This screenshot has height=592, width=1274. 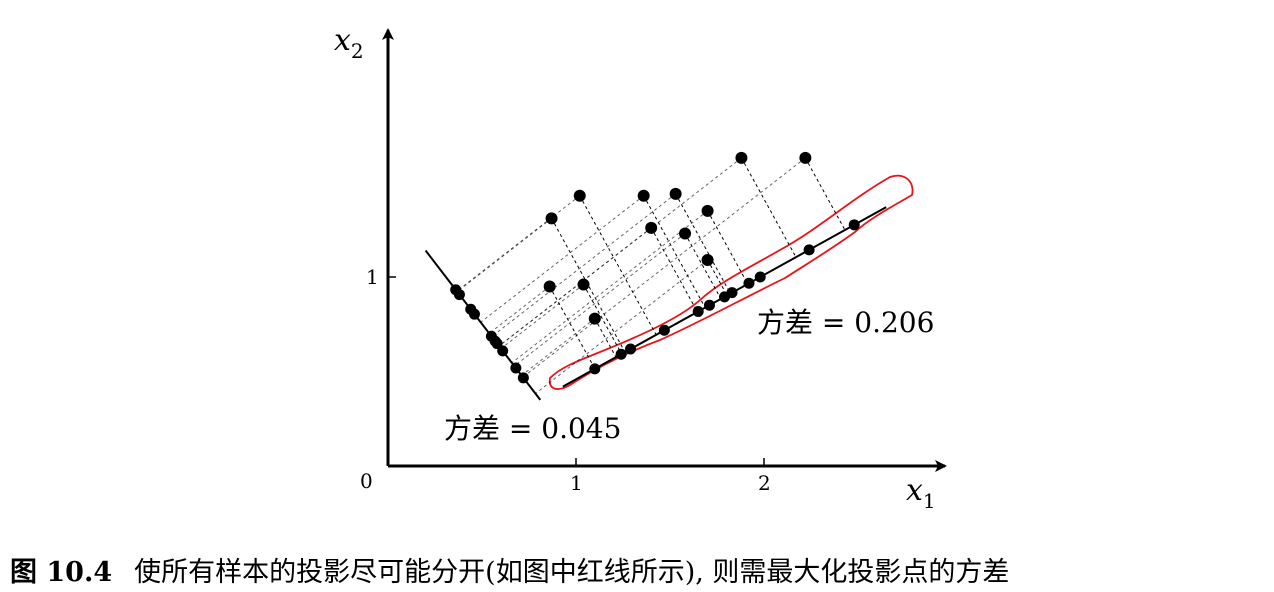 What do you see at coordinates (349, 43) in the screenshot?
I see `y-axis-label: x2` at bounding box center [349, 43].